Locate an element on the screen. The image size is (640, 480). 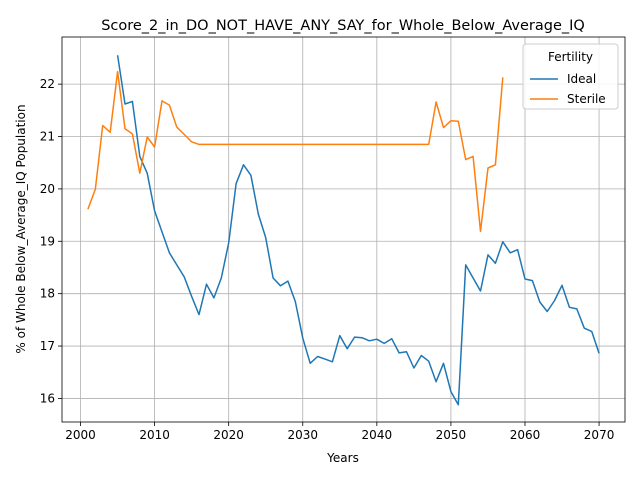
x-tick-label: 2030 is located at coordinates (302, 435).